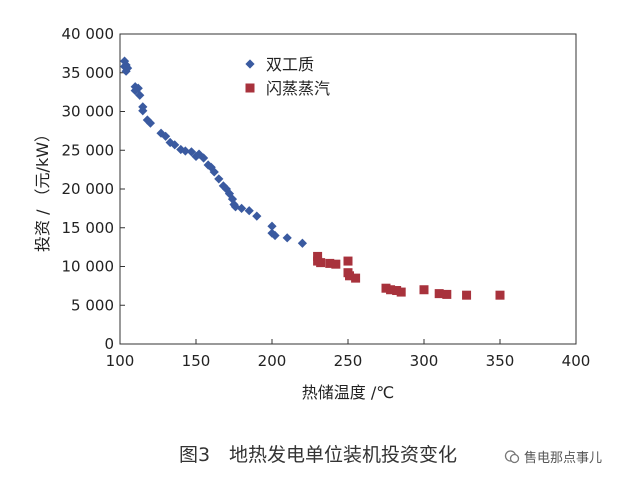 This screenshot has height=484, width=636. What do you see at coordinates (88, 73) in the screenshot?
I see `y-tick-label: 35 000` at bounding box center [88, 73].